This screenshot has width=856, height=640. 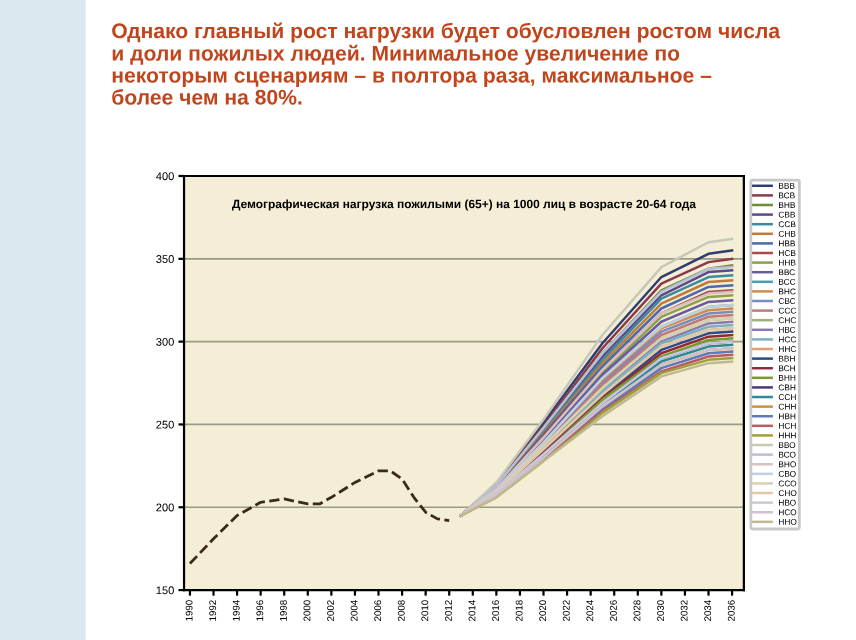 I want to click on chart-title: Однако главный рост нагрузки будет обусловлен ростом числа и доли пожилых людей. Минимальное увеличение по некоторым сценариям – в полтора раза, максимальное – более чем на 80%., so click(x=446, y=63).